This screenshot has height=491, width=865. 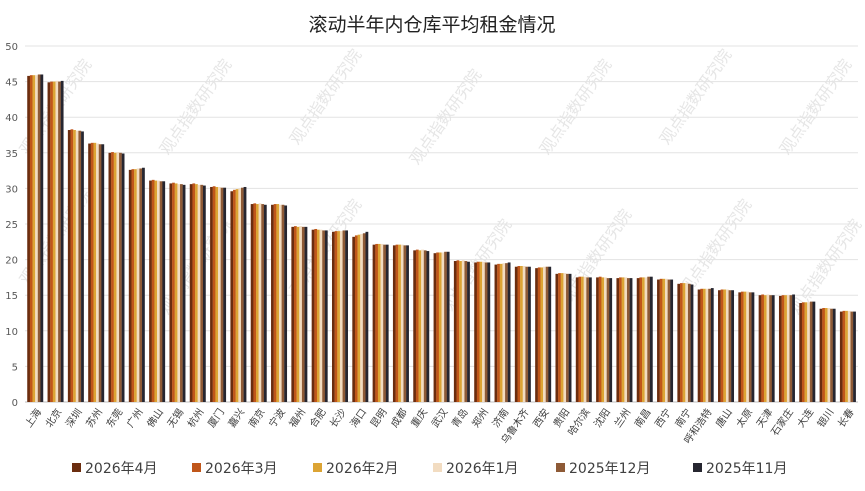 What do you see at coordinates (825, 418) in the screenshot?
I see `x-tick-label: 银川` at bounding box center [825, 418].